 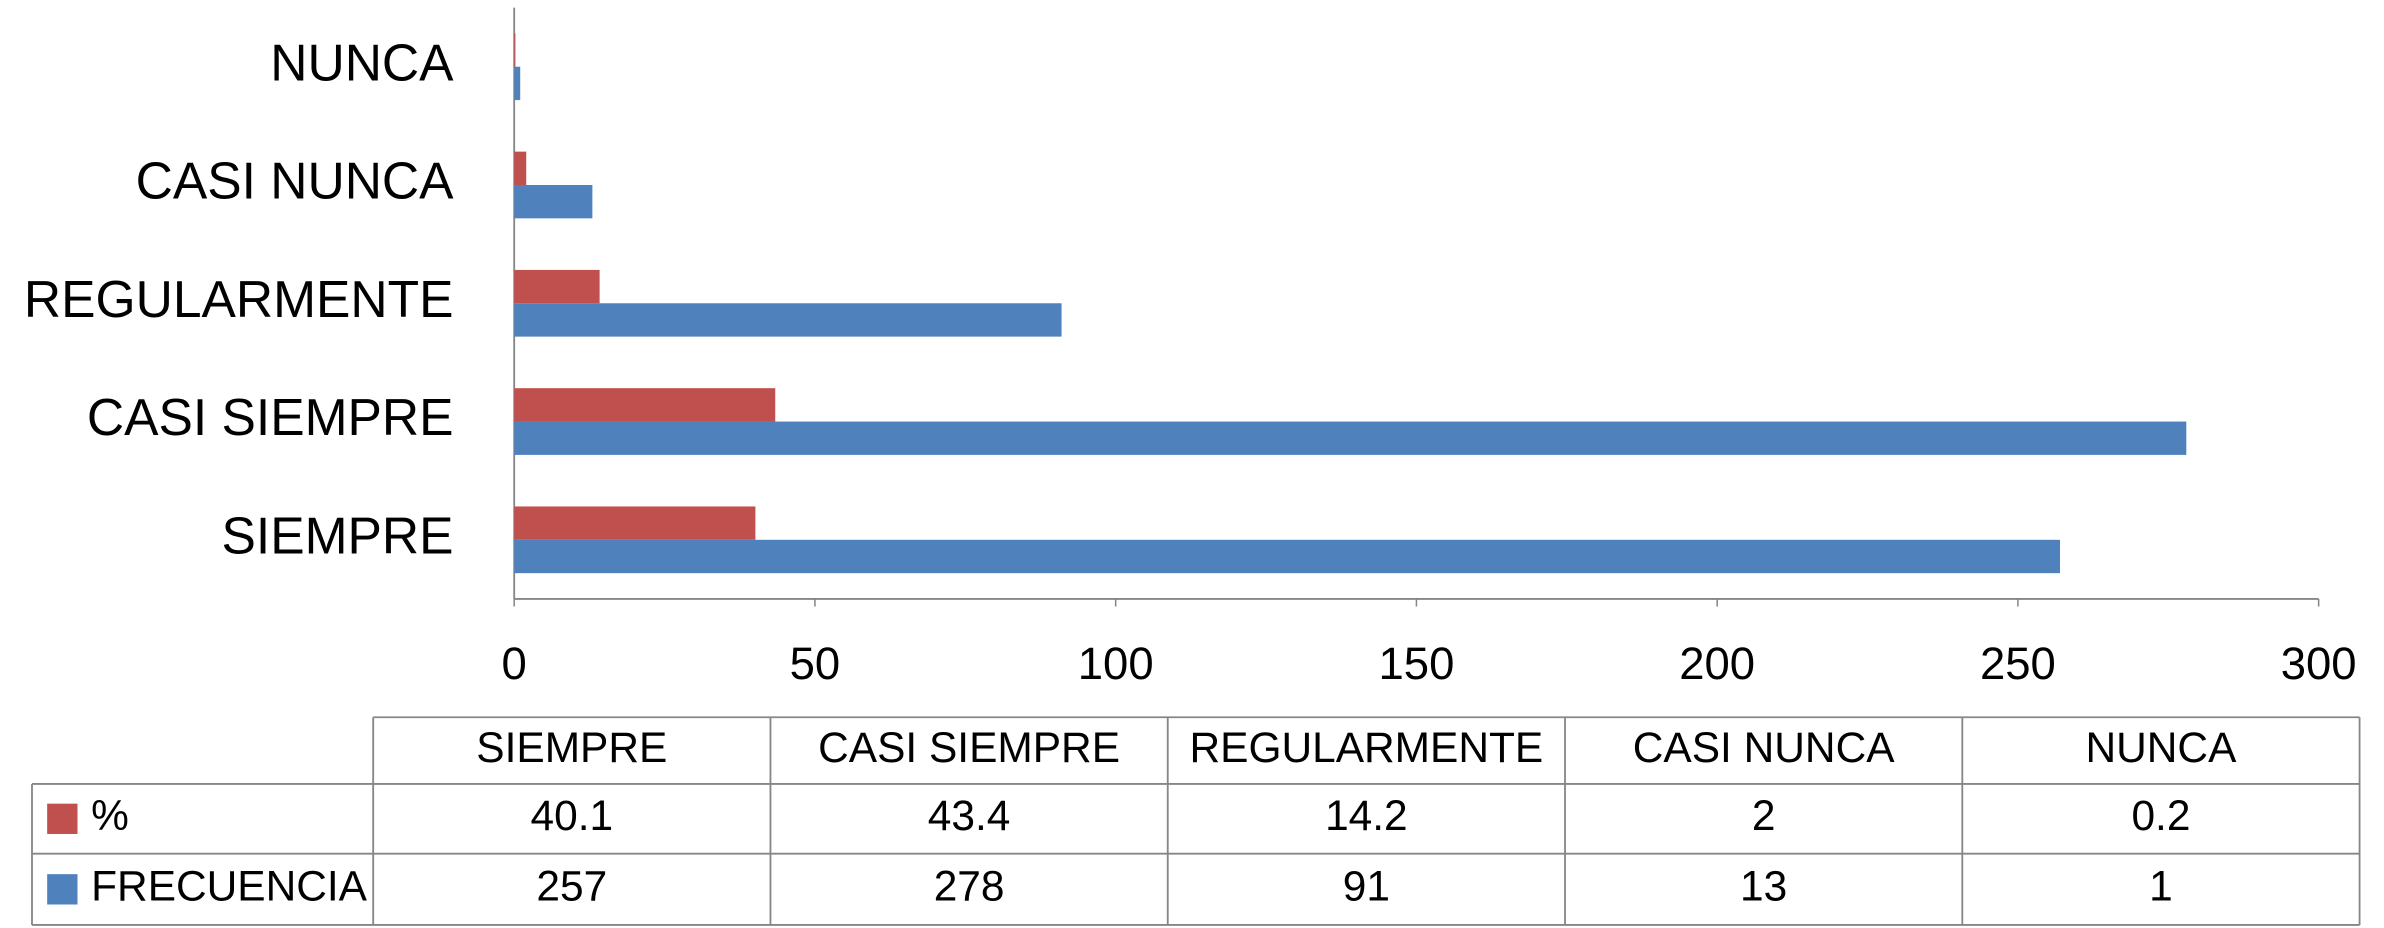 What do you see at coordinates (1717, 663) in the screenshot?
I see `x-tick-label: 200` at bounding box center [1717, 663].